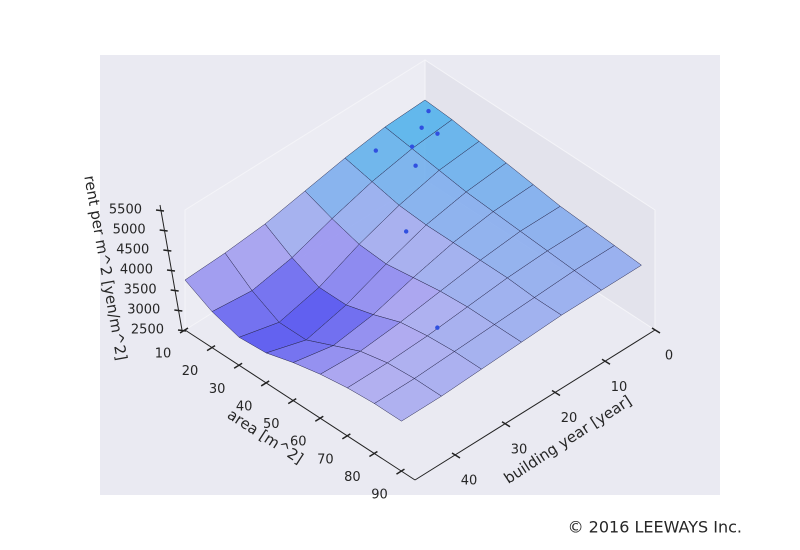 The image size is (800, 550). Describe the element at coordinates (352, 477) in the screenshot. I see `x-tick-label: 80` at that location.